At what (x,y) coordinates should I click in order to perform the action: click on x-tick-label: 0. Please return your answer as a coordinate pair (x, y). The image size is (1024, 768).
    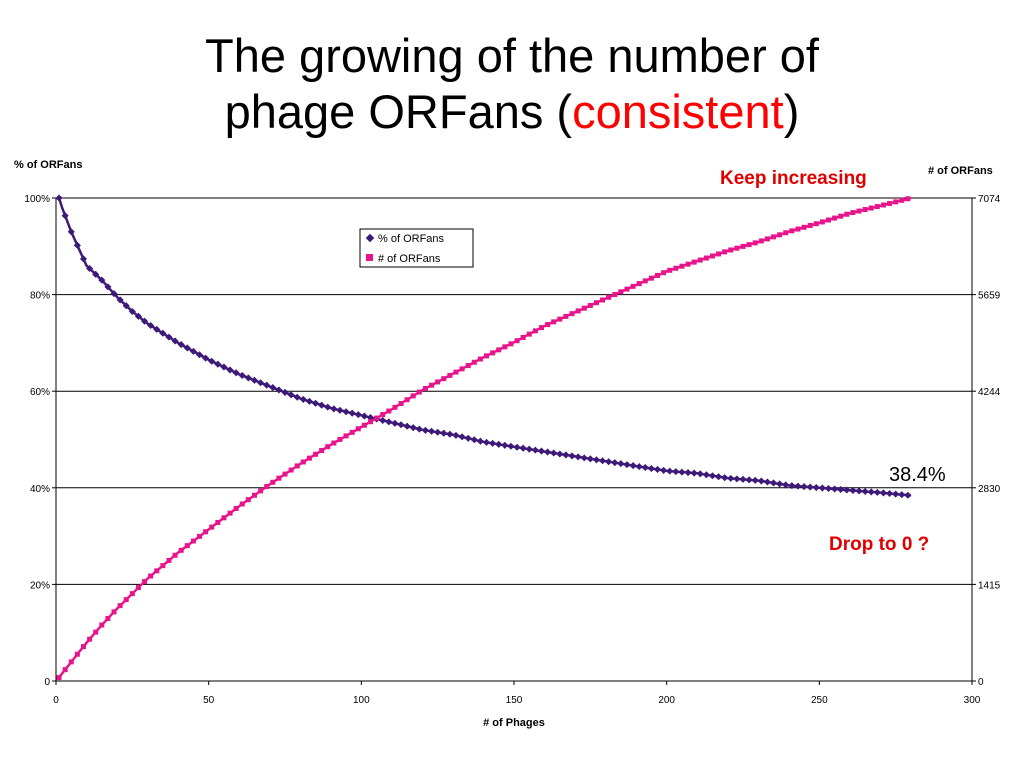
    Looking at the image, I should click on (56, 700).